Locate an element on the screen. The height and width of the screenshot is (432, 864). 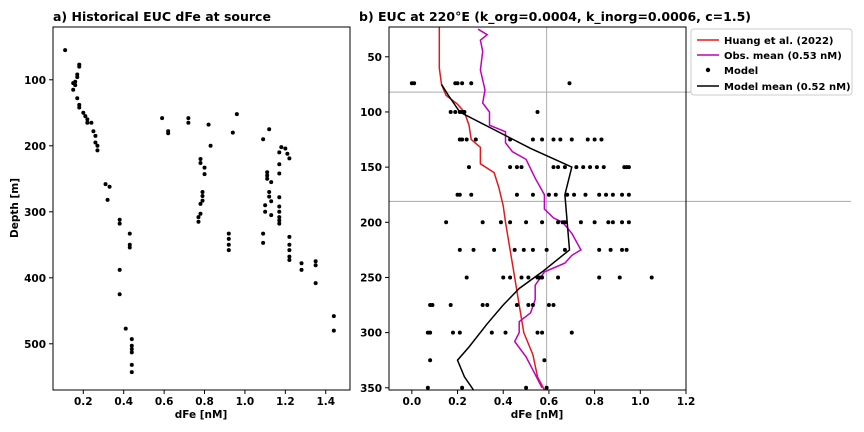
a-y-tick-label: 400 is located at coordinates (35, 279).